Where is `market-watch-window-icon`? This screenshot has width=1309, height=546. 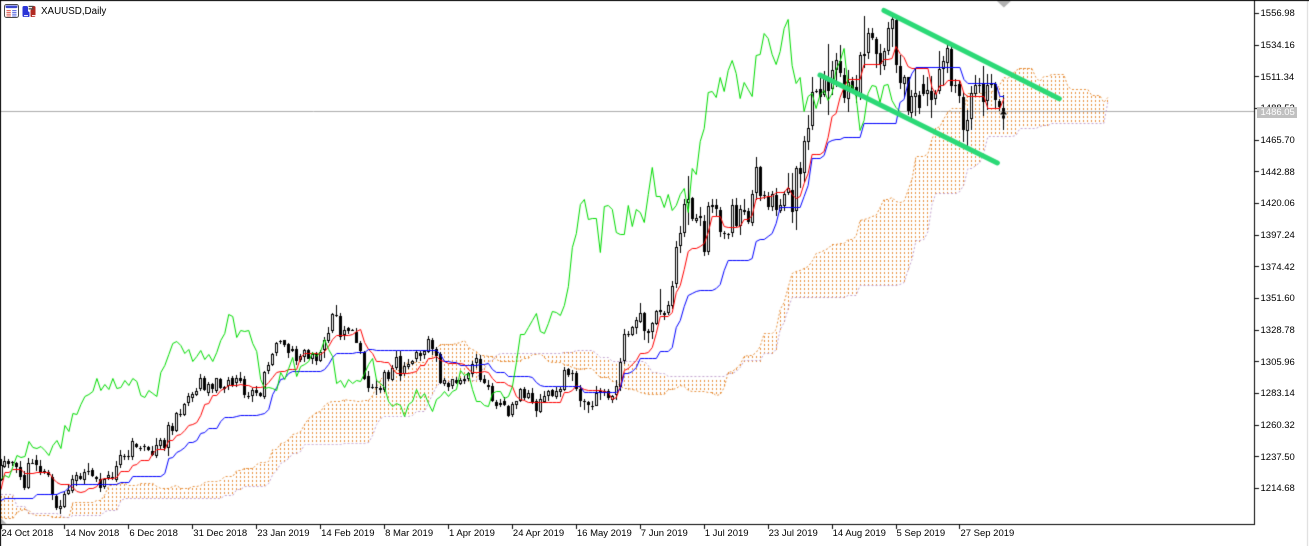 market-watch-window-icon is located at coordinates (11, 11).